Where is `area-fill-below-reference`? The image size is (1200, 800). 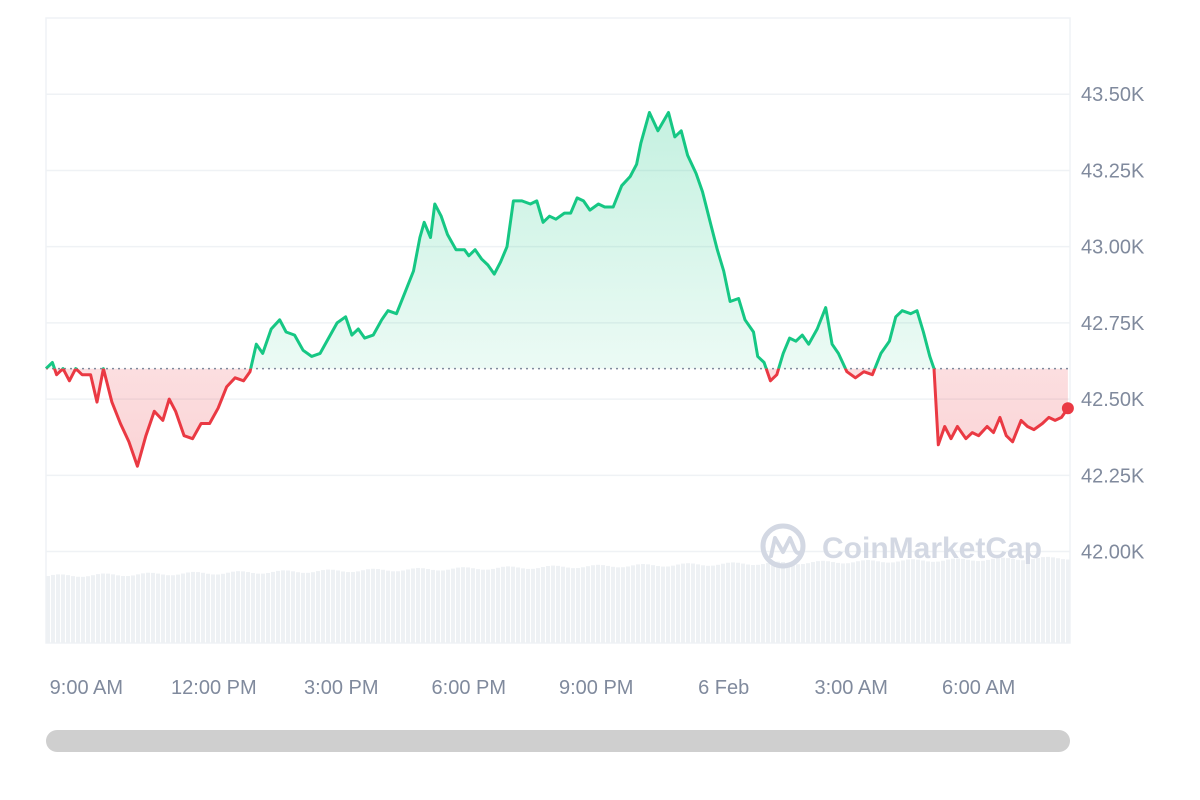 area-fill-below-reference is located at coordinates (561, 417).